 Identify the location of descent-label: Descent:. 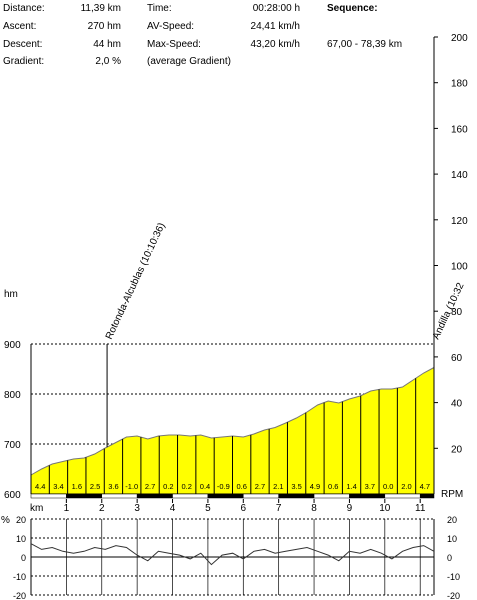
(23, 44).